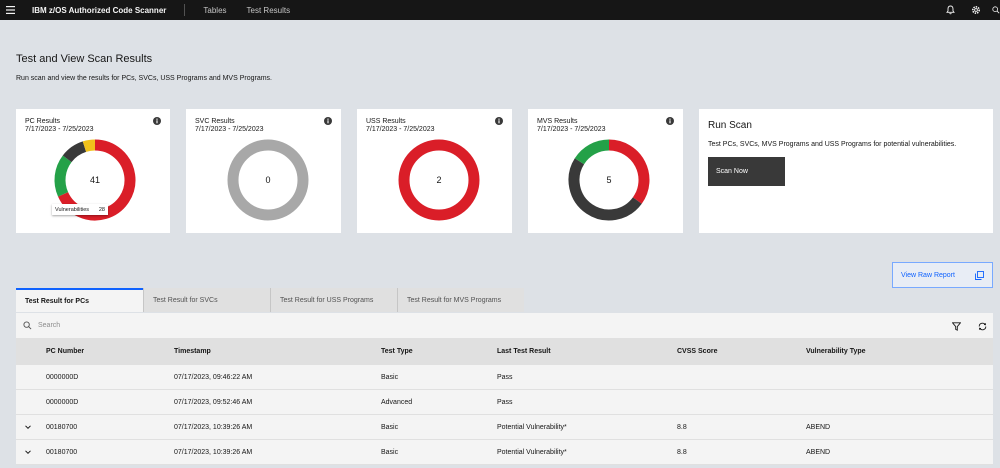  I want to click on card-title: USS Results, so click(386, 121).